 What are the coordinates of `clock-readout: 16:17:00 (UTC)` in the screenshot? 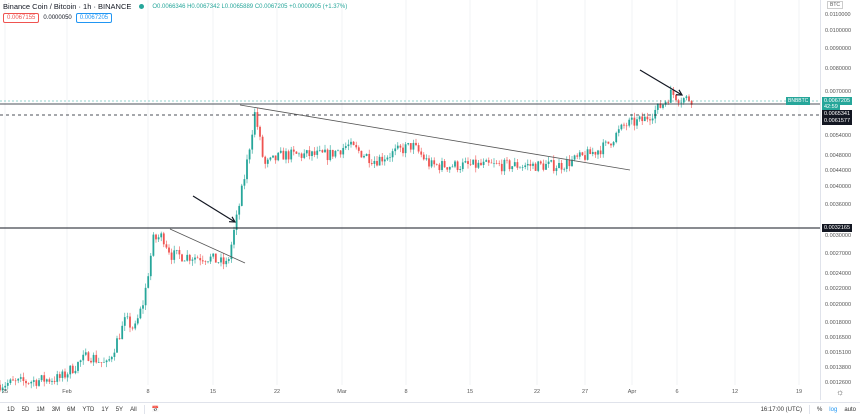 It's located at (781, 409).